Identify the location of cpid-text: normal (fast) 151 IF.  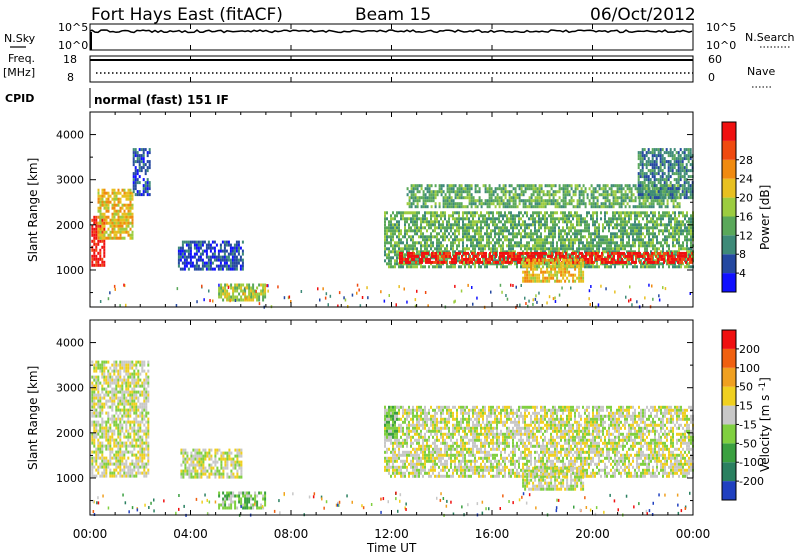
(161, 100).